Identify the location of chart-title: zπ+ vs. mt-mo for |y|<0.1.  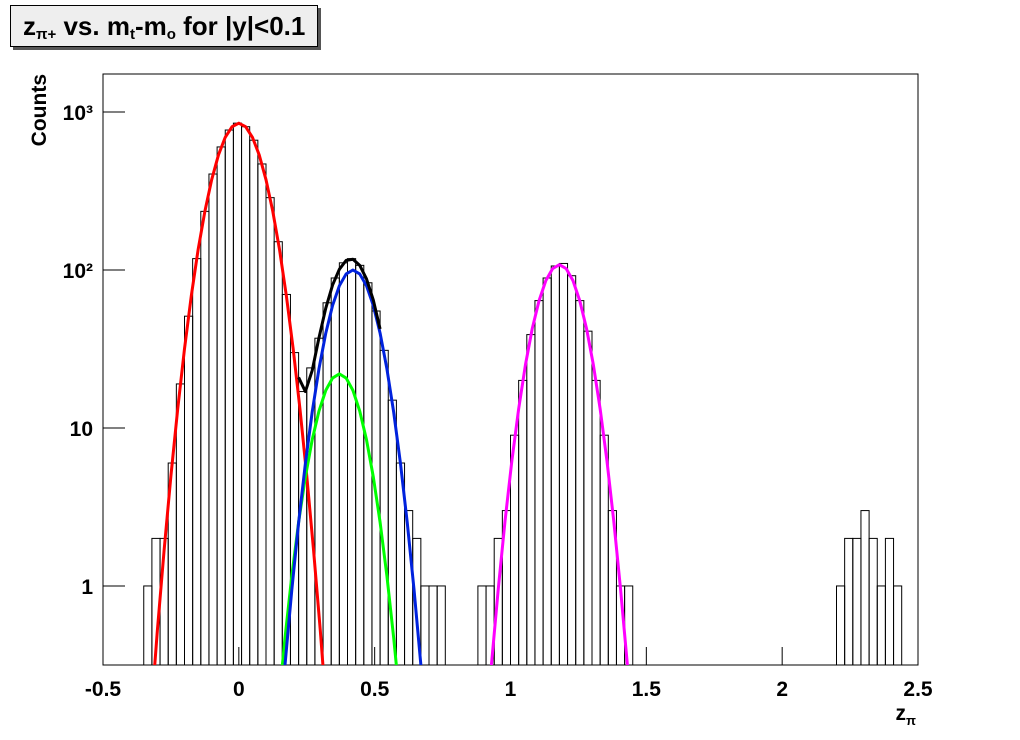
(164, 26).